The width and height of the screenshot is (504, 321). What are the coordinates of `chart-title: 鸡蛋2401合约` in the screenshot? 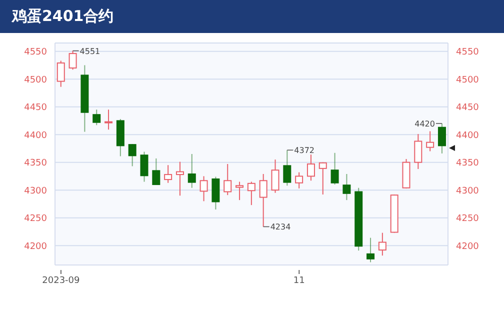 It's located at (252, 16).